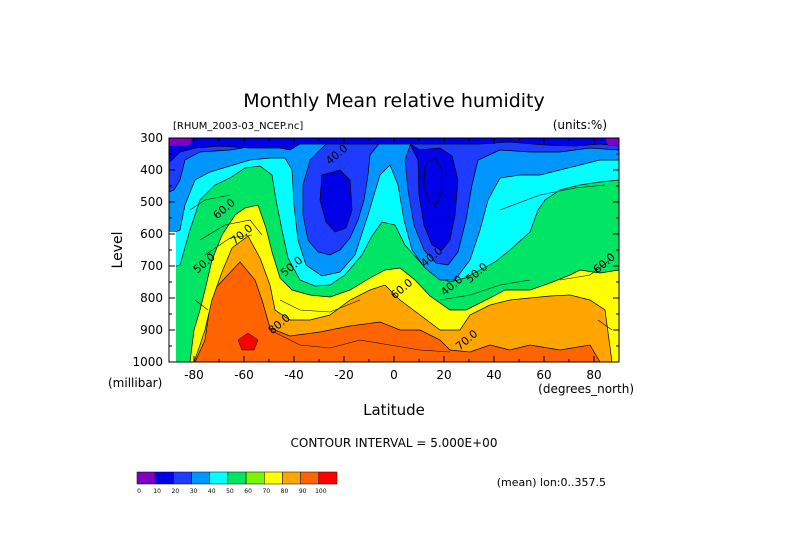  What do you see at coordinates (176, 491) in the screenshot?
I see `colorbar-label: 20` at bounding box center [176, 491].